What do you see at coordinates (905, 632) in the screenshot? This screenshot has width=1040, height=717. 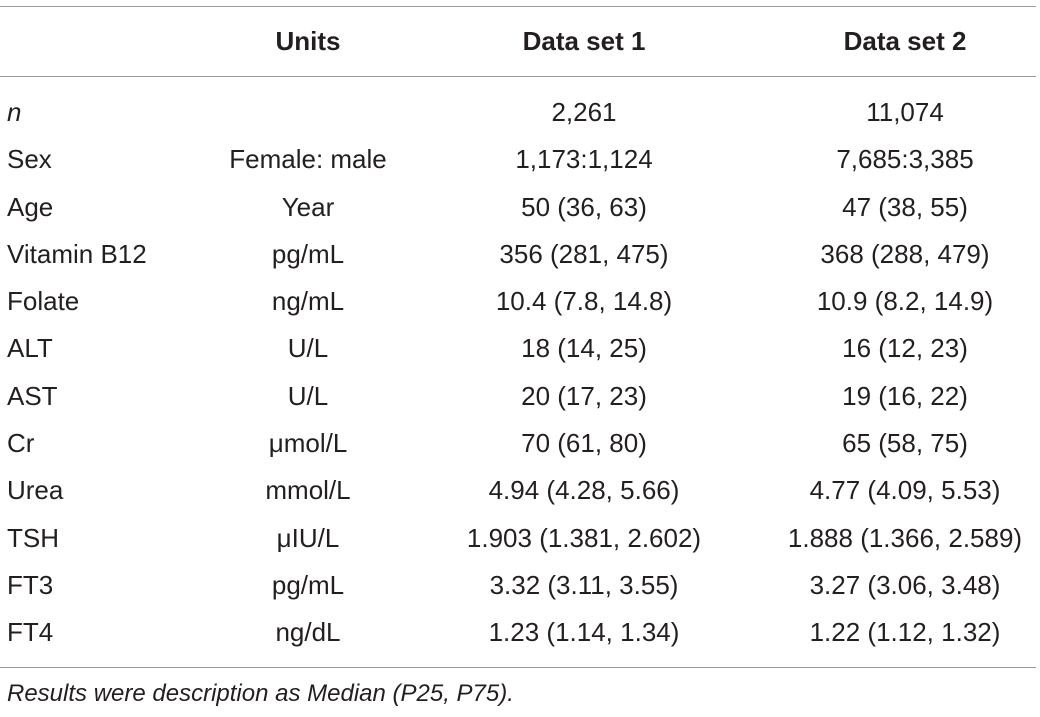 I see `cell-data-set-2: 1.22 (1.12, 1.32)` at bounding box center [905, 632].